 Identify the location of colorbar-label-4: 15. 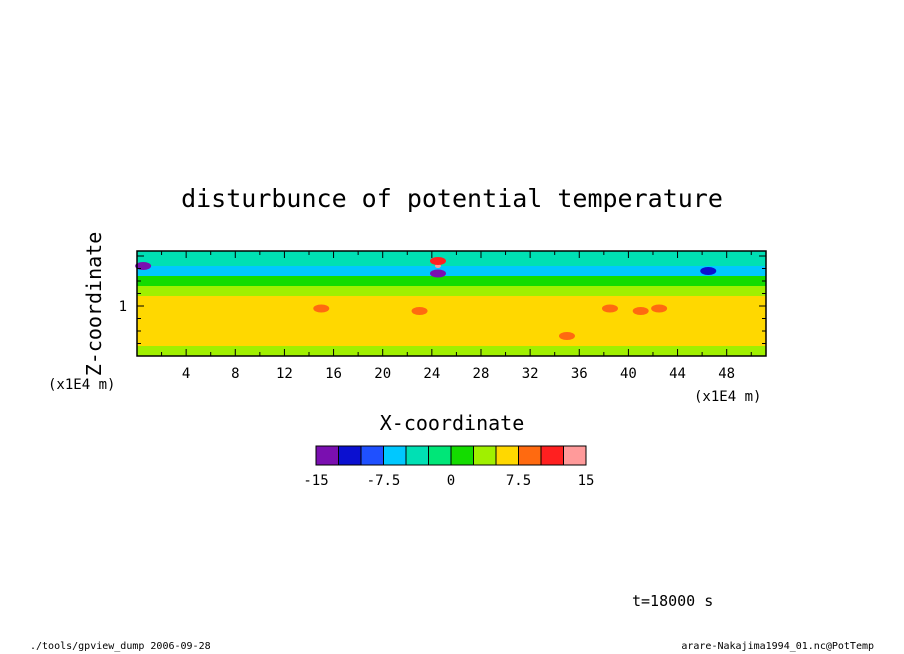
(586, 481).